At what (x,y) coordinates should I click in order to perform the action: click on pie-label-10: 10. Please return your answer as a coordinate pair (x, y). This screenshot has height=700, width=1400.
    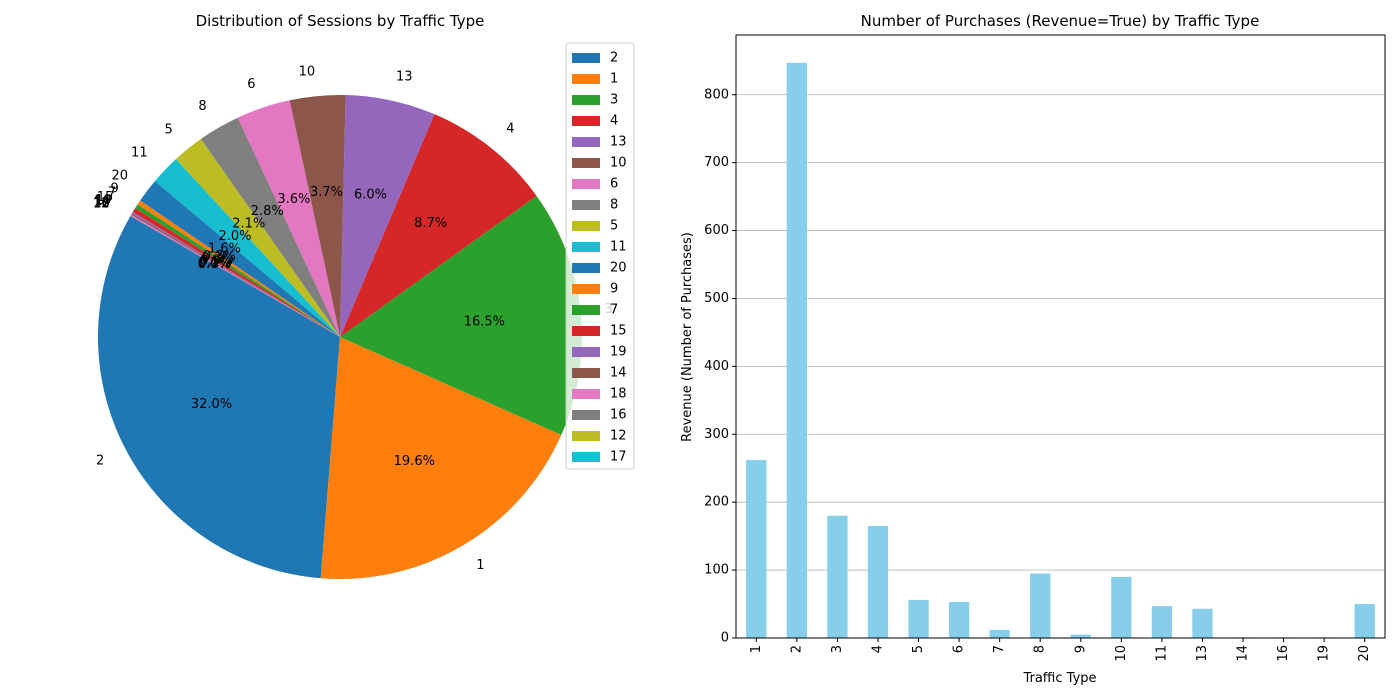
    Looking at the image, I should click on (307, 72).